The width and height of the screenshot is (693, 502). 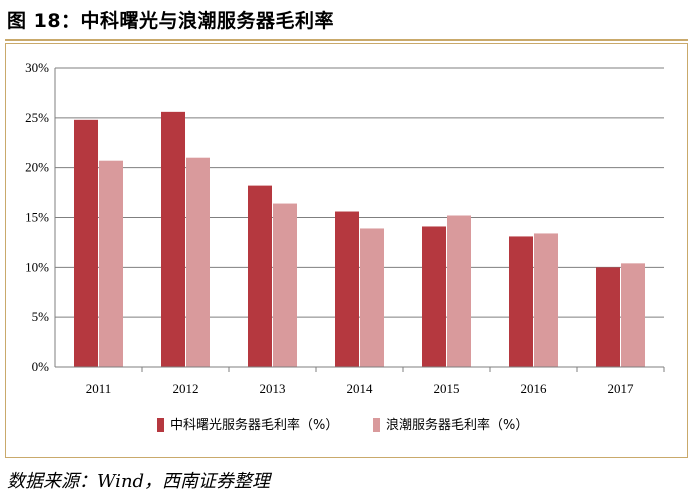 I want to click on y-tick-label: 25%, so click(x=37, y=117).